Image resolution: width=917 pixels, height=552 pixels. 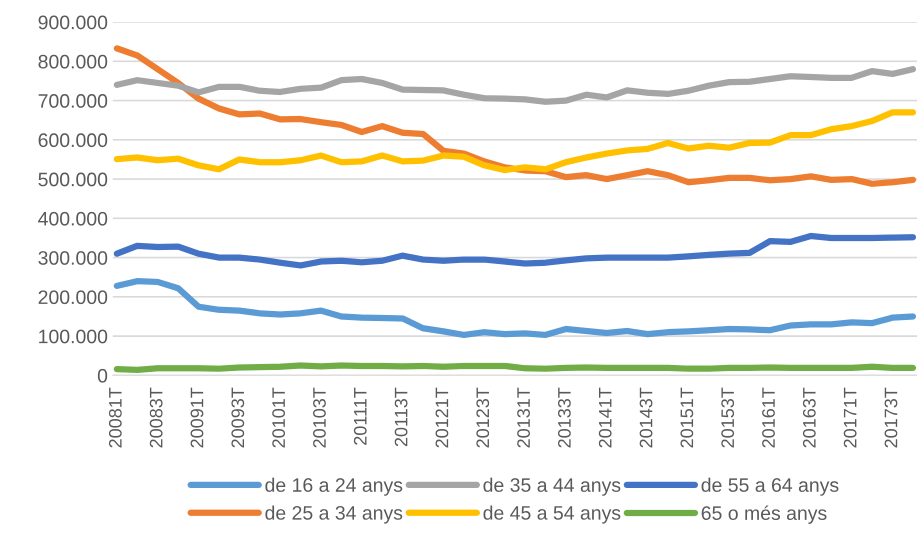 I want to click on y-tick-label: 800.000, so click(x=73, y=61).